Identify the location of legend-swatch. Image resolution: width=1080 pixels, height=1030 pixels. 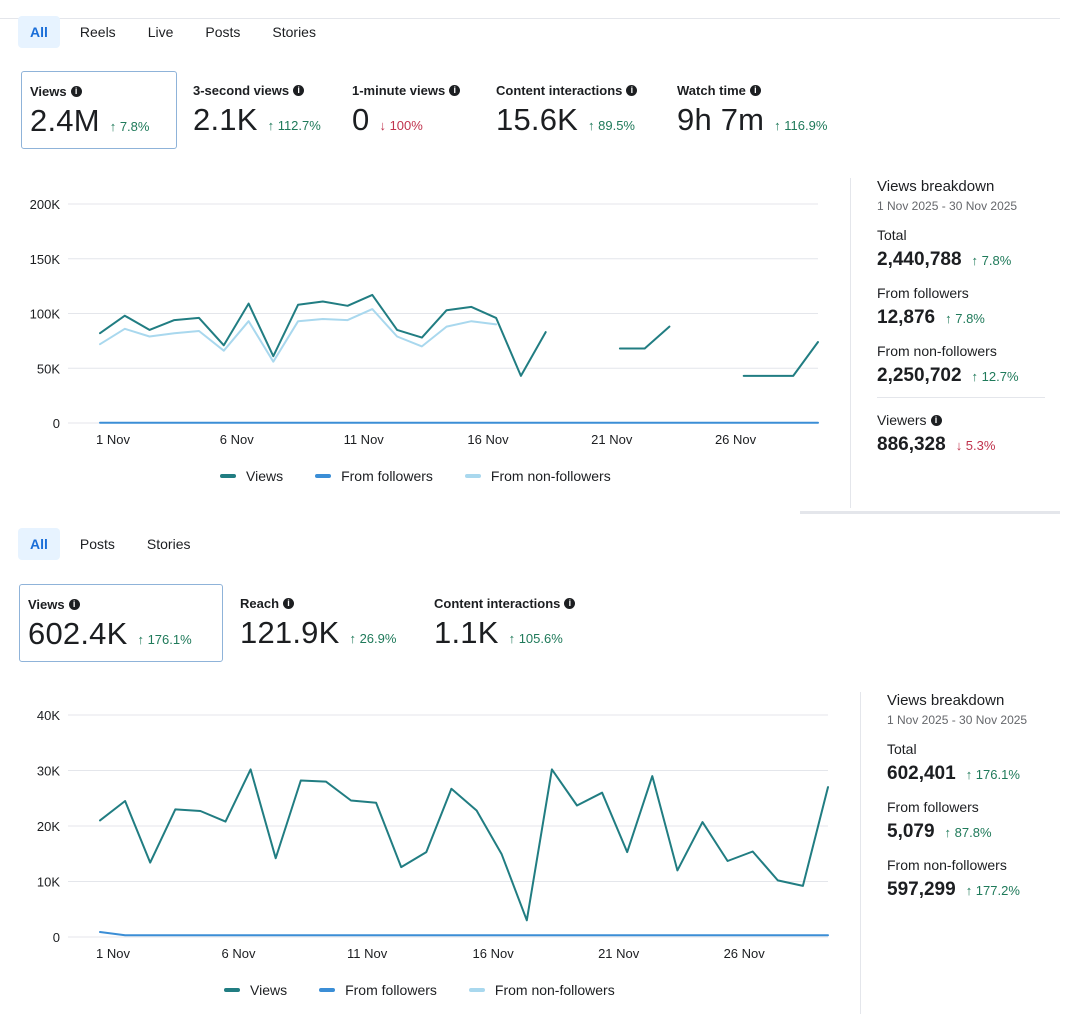
(476, 990).